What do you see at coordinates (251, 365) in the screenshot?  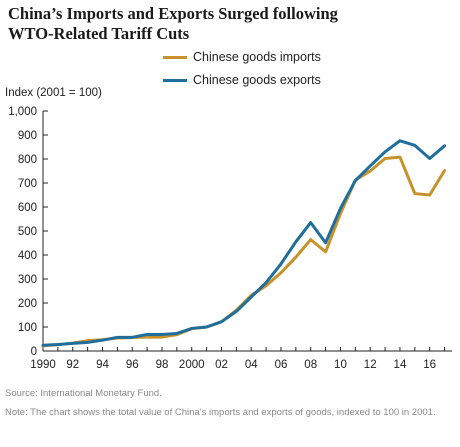 I see `x-tick-label: 04` at bounding box center [251, 365].